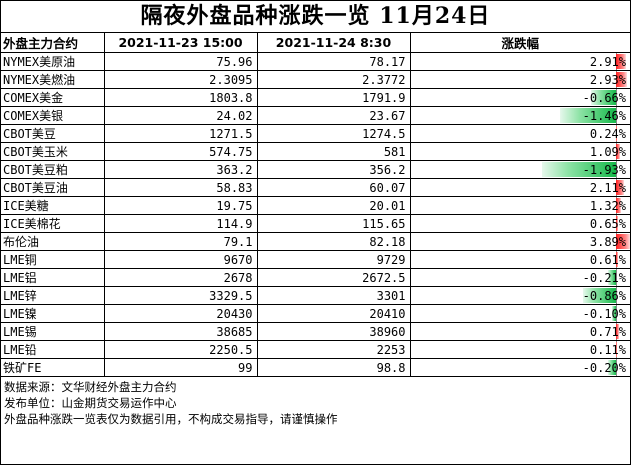 The height and width of the screenshot is (465, 631). What do you see at coordinates (607, 152) in the screenshot?
I see `change-percent: 1.09%` at bounding box center [607, 152].